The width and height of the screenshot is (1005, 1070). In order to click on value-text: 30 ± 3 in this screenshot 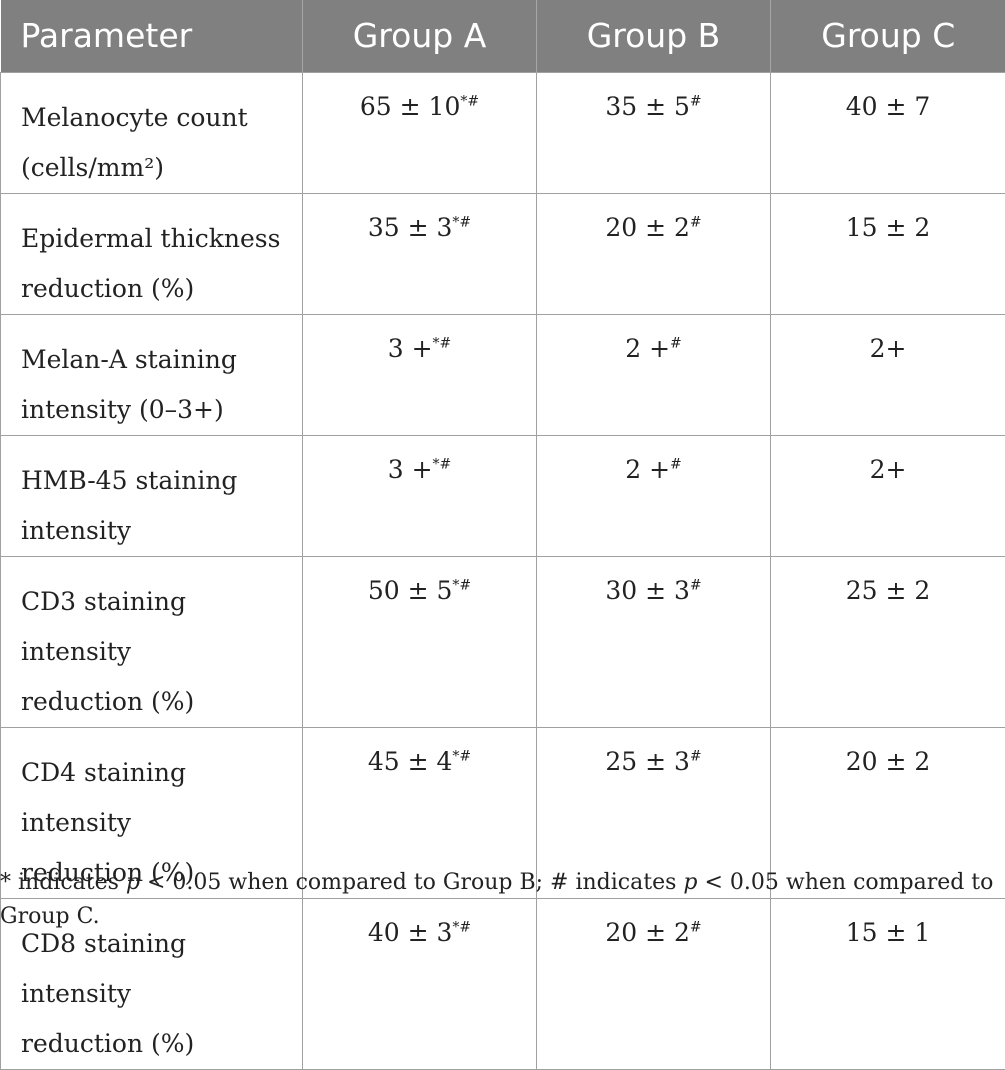, I will do `click(647, 590)`.